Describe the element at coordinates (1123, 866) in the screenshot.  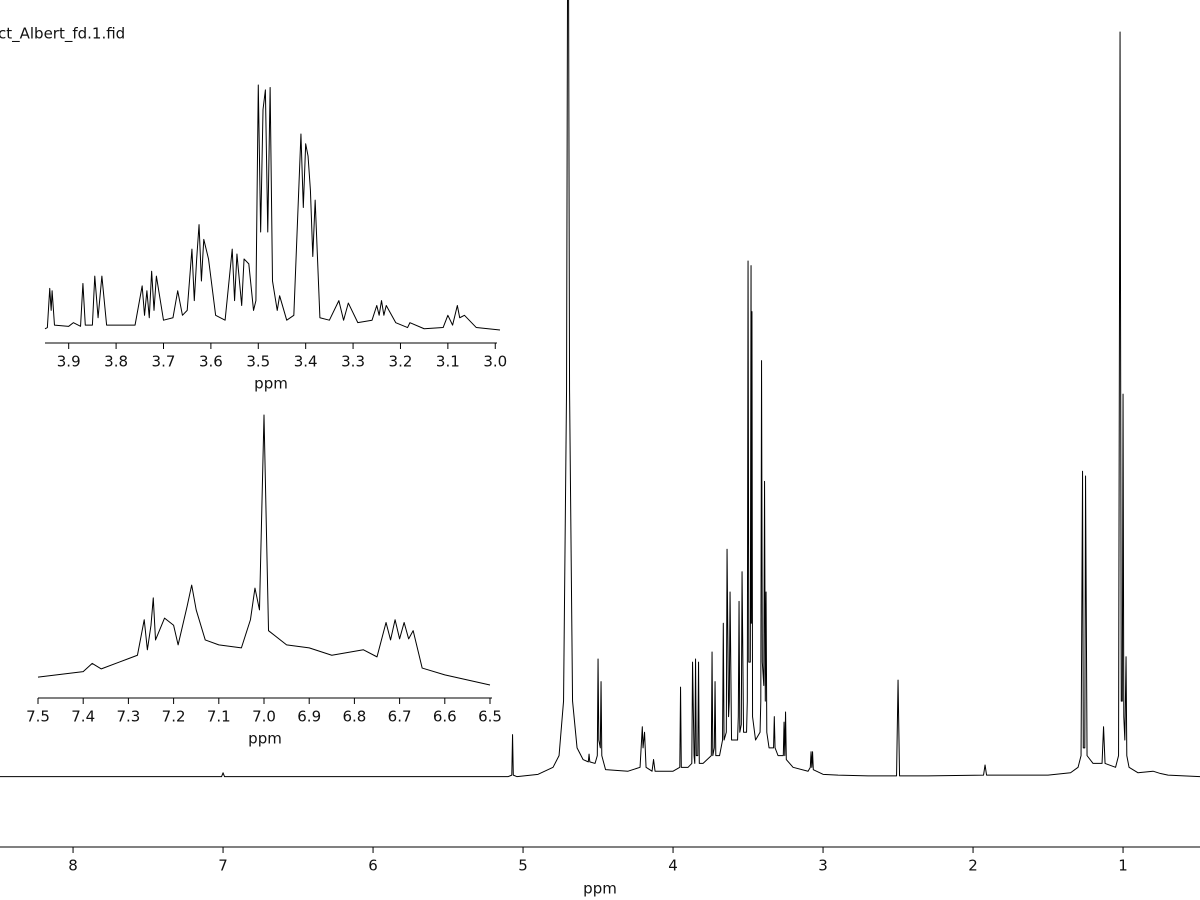
I see `x-tick-label: 1` at that location.